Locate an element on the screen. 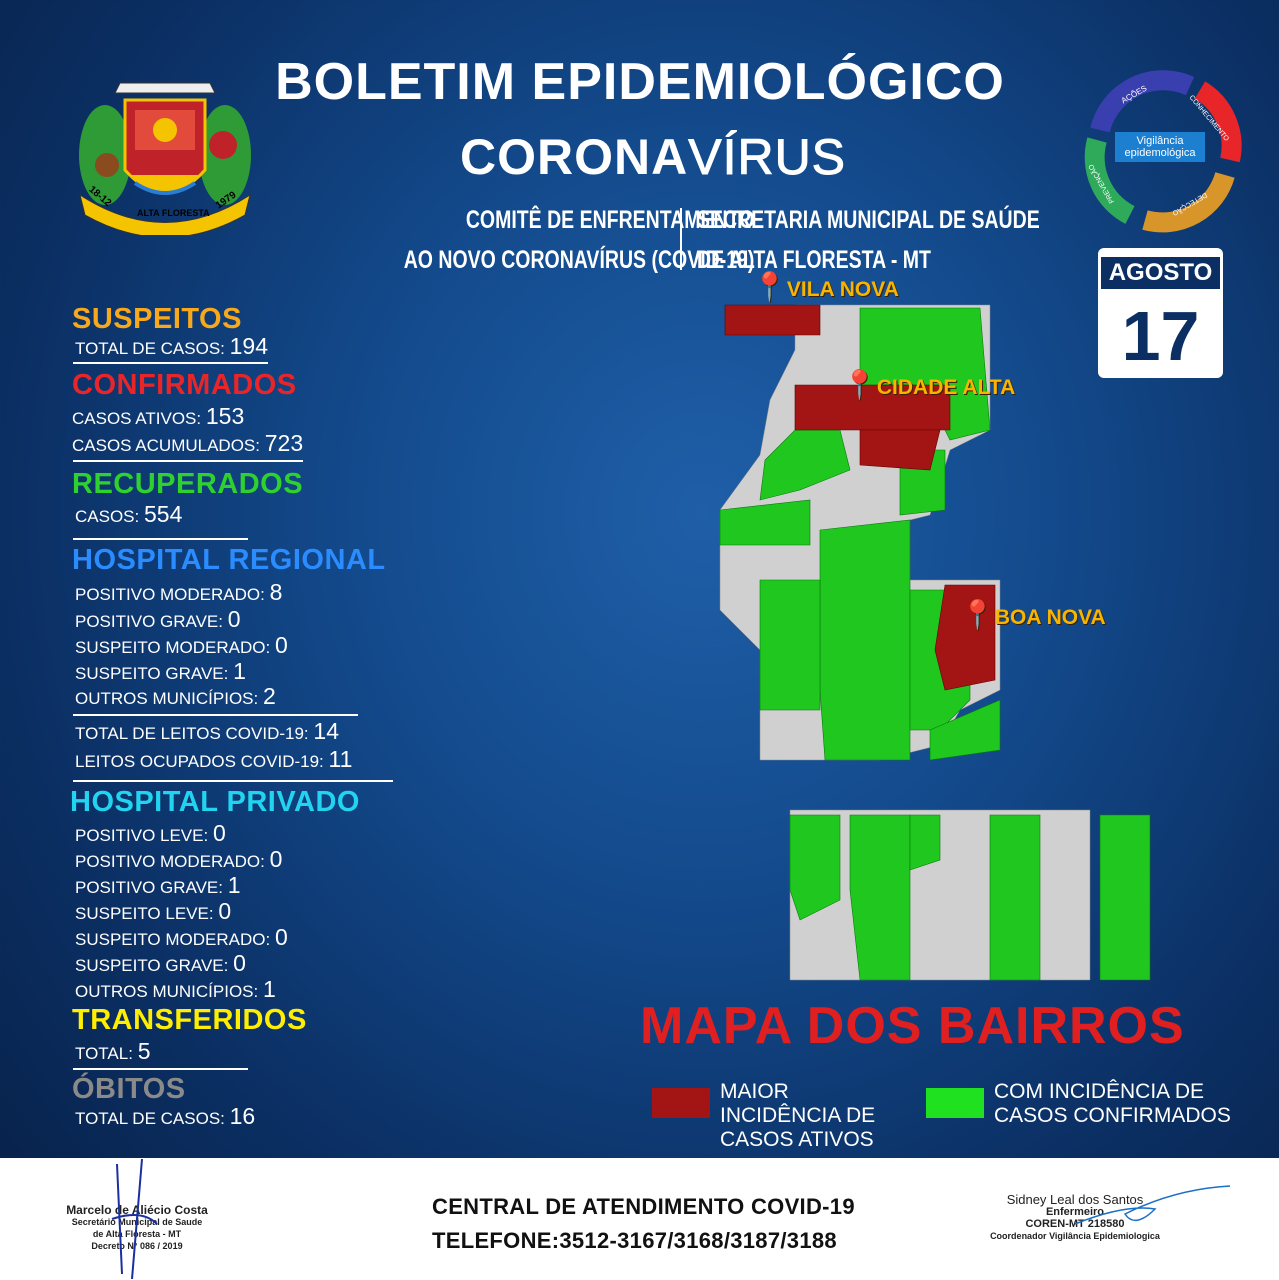 The width and height of the screenshot is (1279, 1280). label: TOTAL DE CASOS: is located at coordinates (150, 1118).